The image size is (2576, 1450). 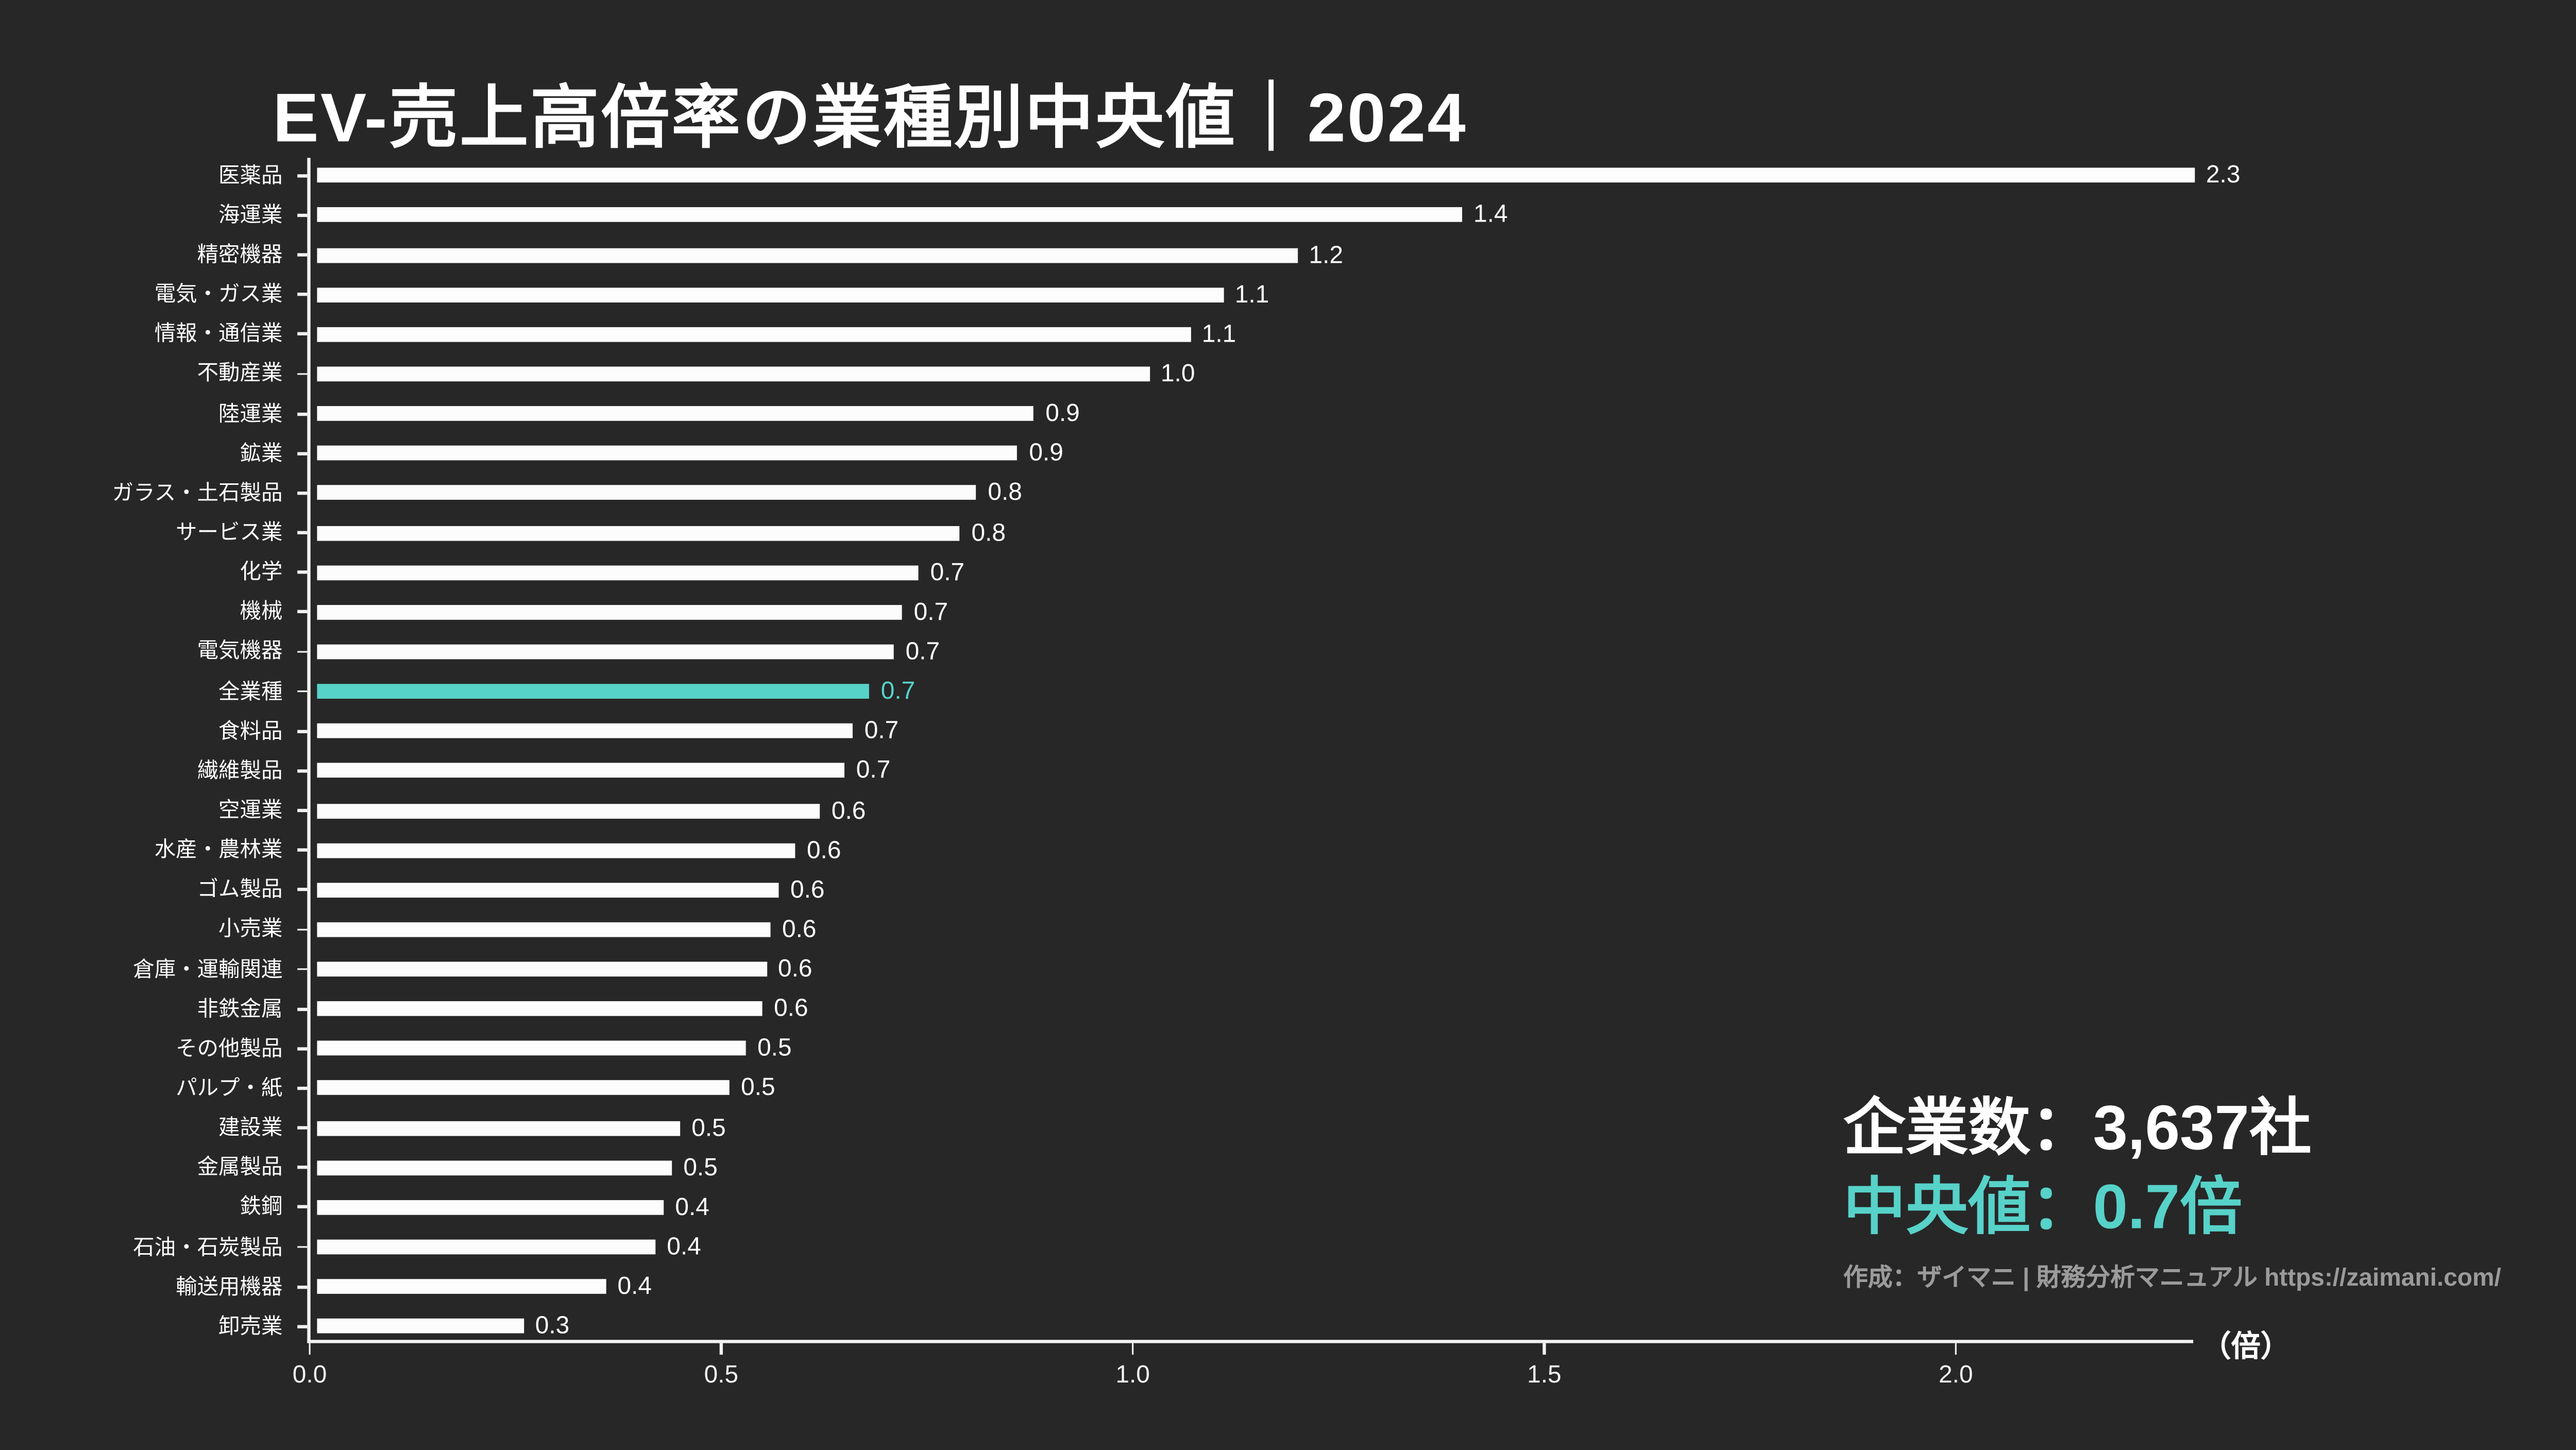 What do you see at coordinates (1062, 413) in the screenshot?
I see `bar-value-label: 0.9` at bounding box center [1062, 413].